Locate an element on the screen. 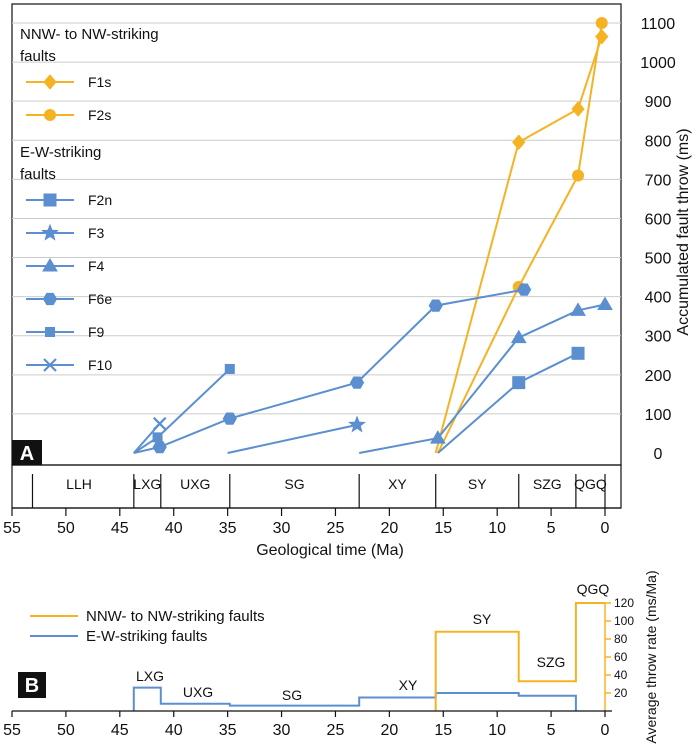 This screenshot has height=747, width=699. time-axis-tick-label: 40 is located at coordinates (174, 528).